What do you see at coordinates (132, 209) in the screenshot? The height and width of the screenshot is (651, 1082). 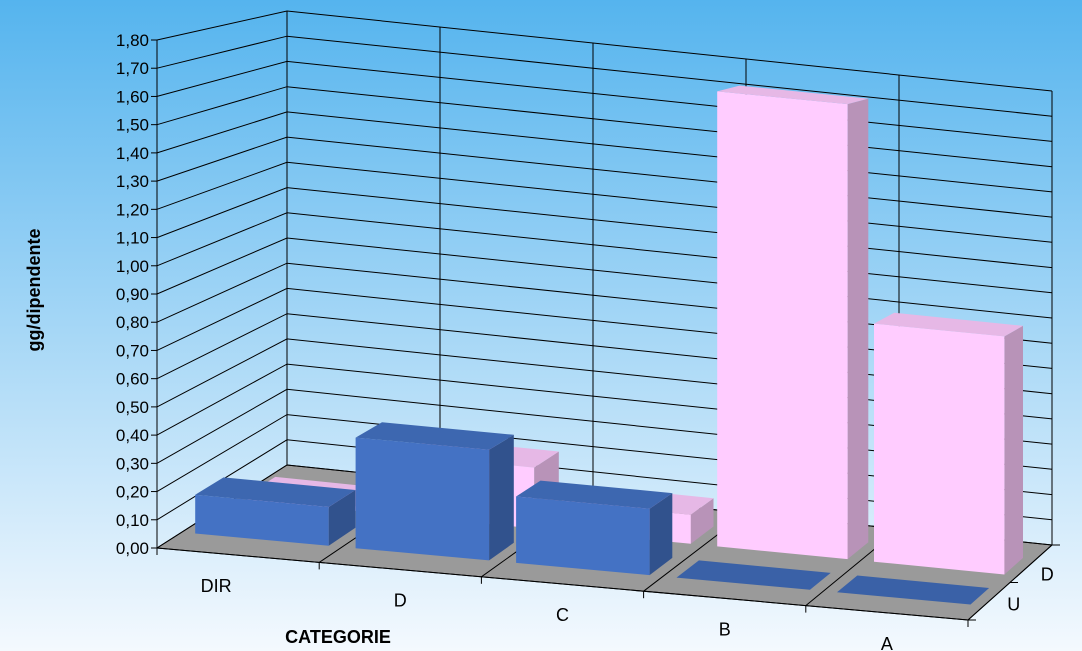 I see `y-tick-label: 1,20` at bounding box center [132, 209].